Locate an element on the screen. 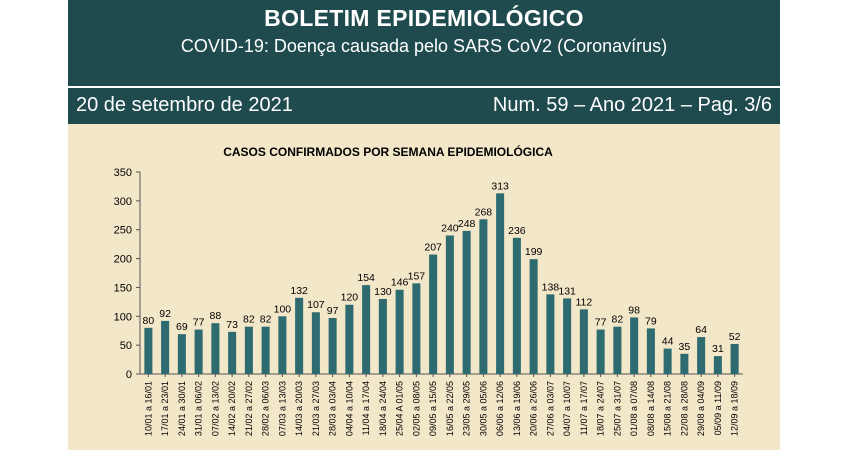  y-tick-label: 100 is located at coordinates (123, 317).